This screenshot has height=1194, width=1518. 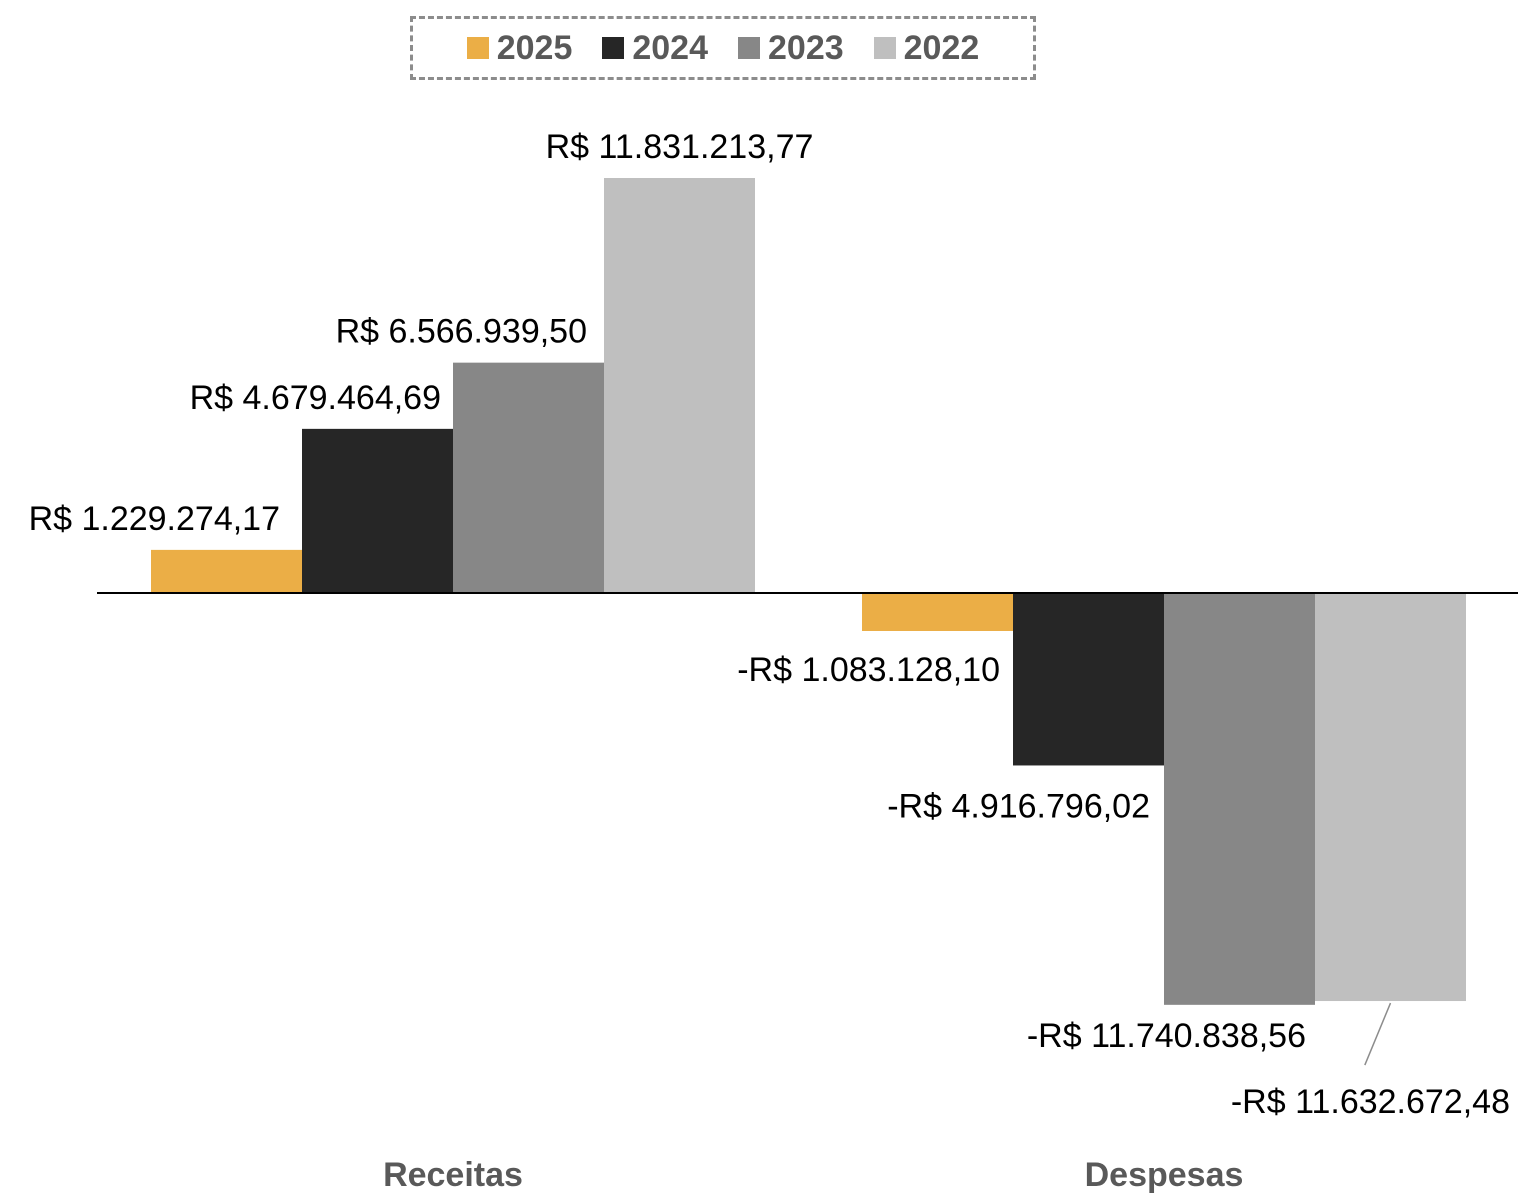 I want to click on data-label-receitas-2024: R$ 4.679.464,69, so click(x=315, y=398).